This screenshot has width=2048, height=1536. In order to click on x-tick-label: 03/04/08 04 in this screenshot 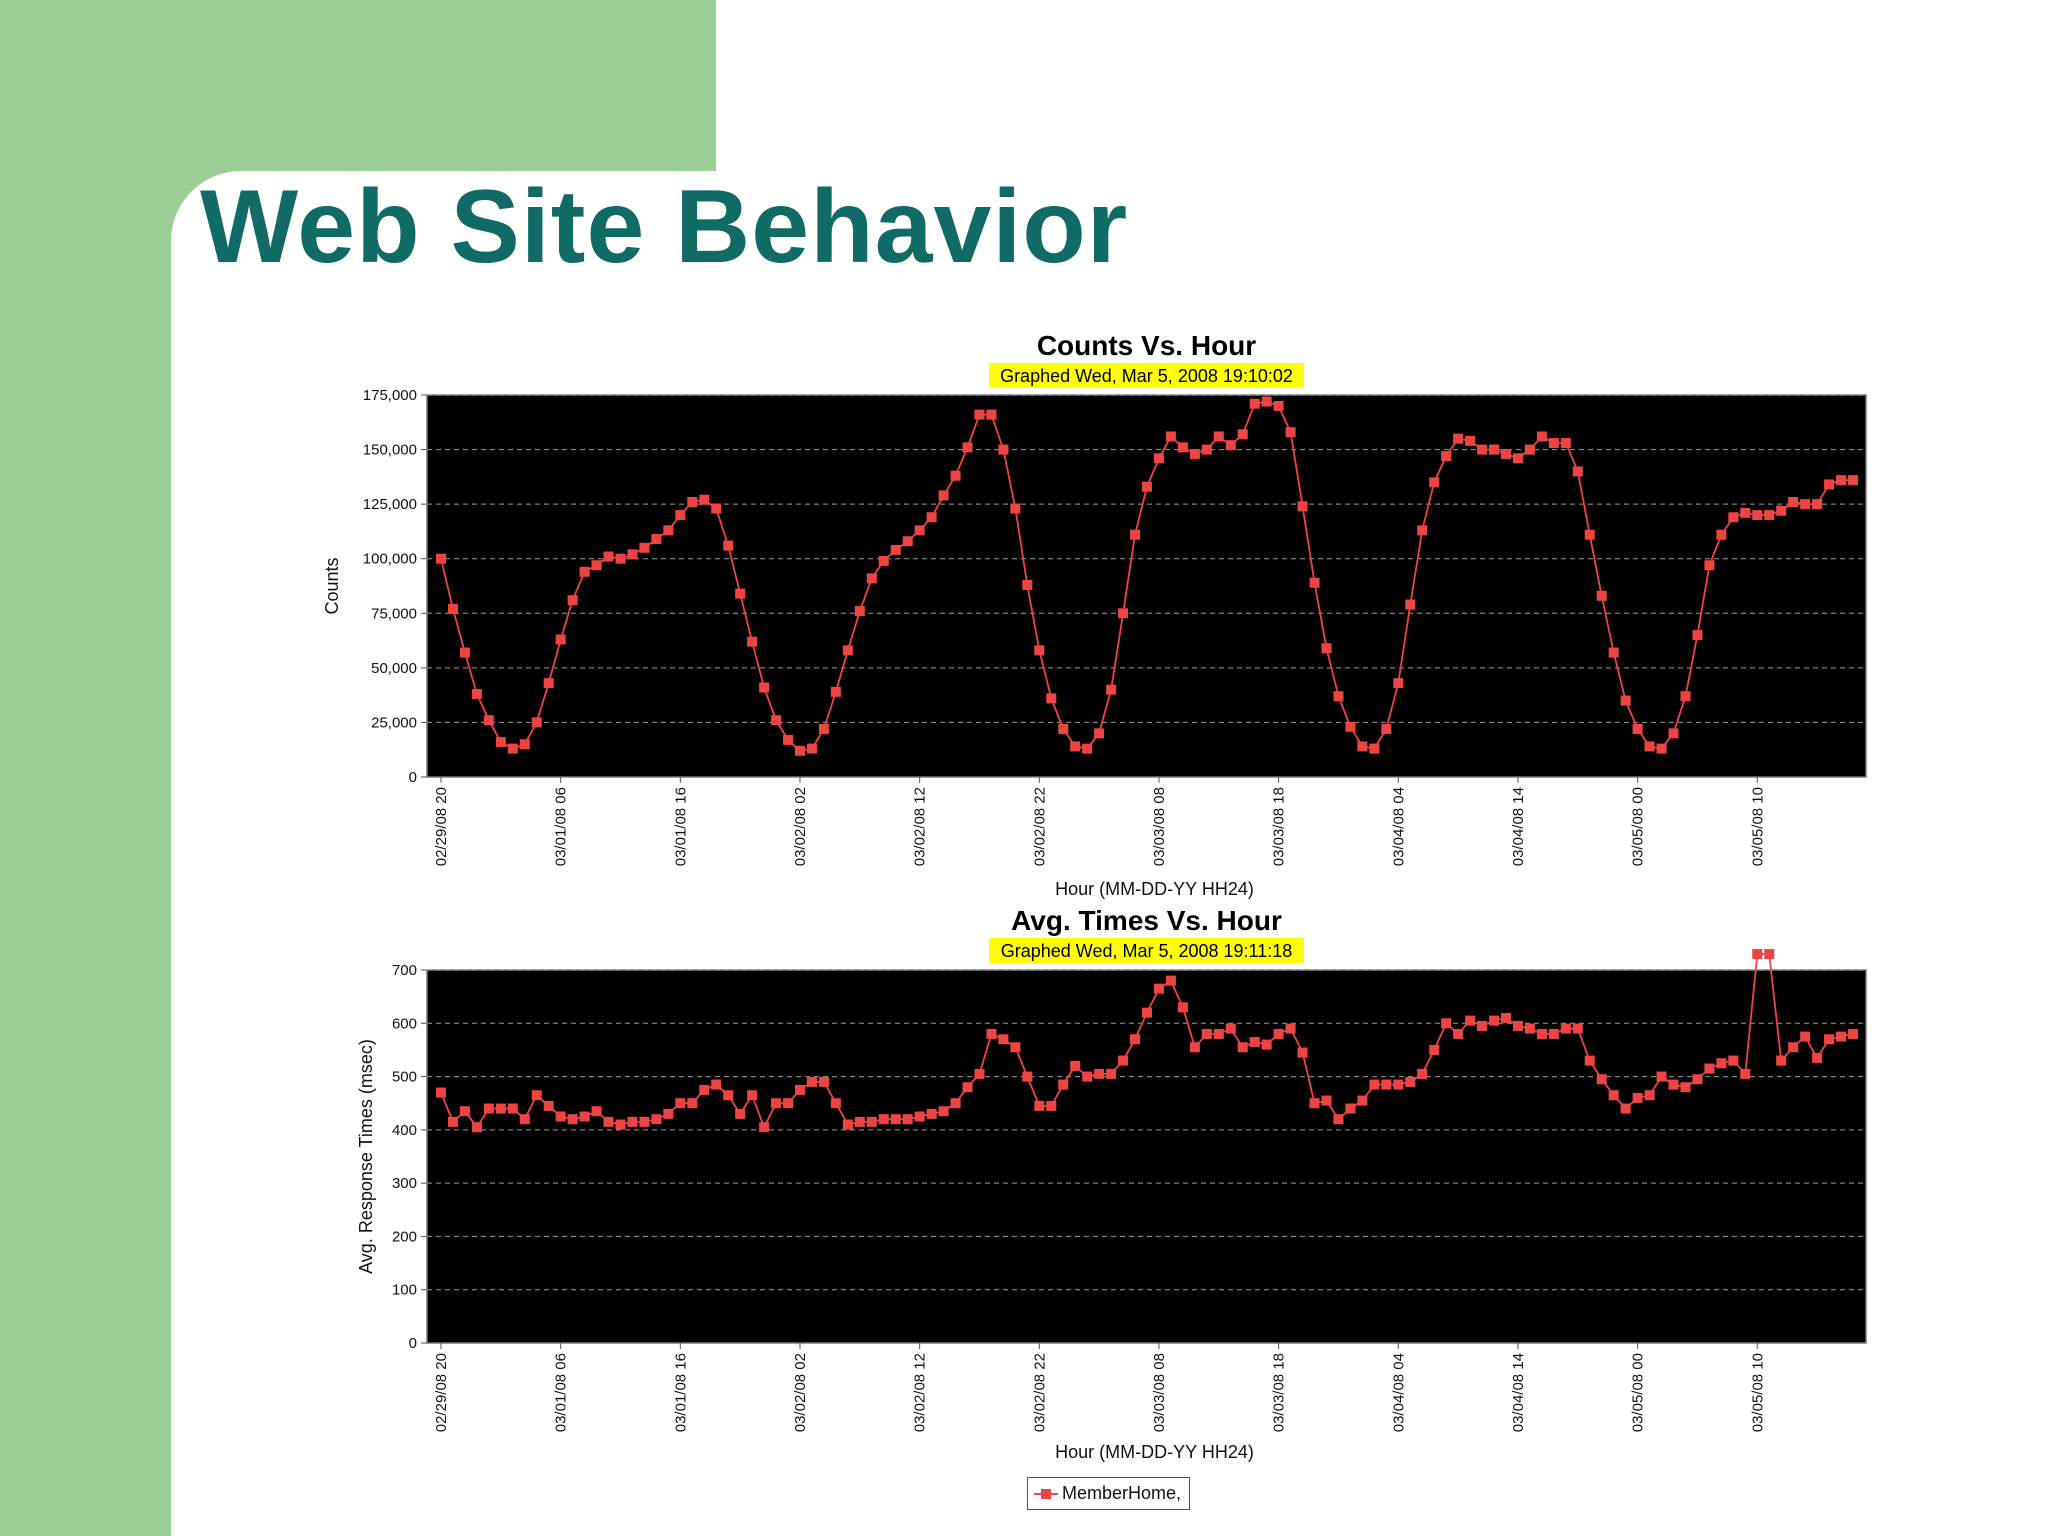, I will do `click(1398, 1392)`.